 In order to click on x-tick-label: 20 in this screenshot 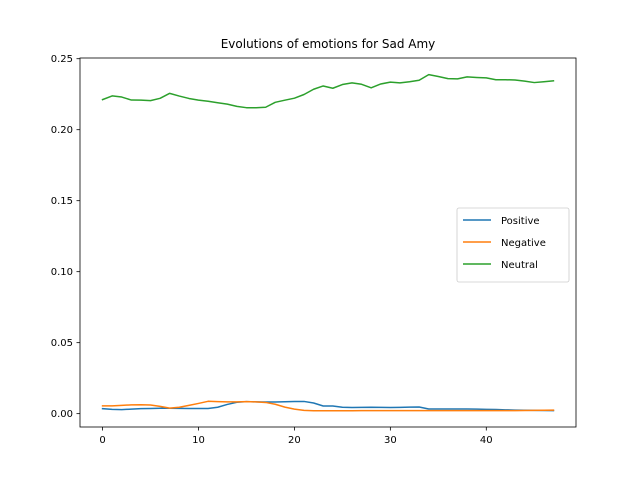, I will do `click(294, 440)`.